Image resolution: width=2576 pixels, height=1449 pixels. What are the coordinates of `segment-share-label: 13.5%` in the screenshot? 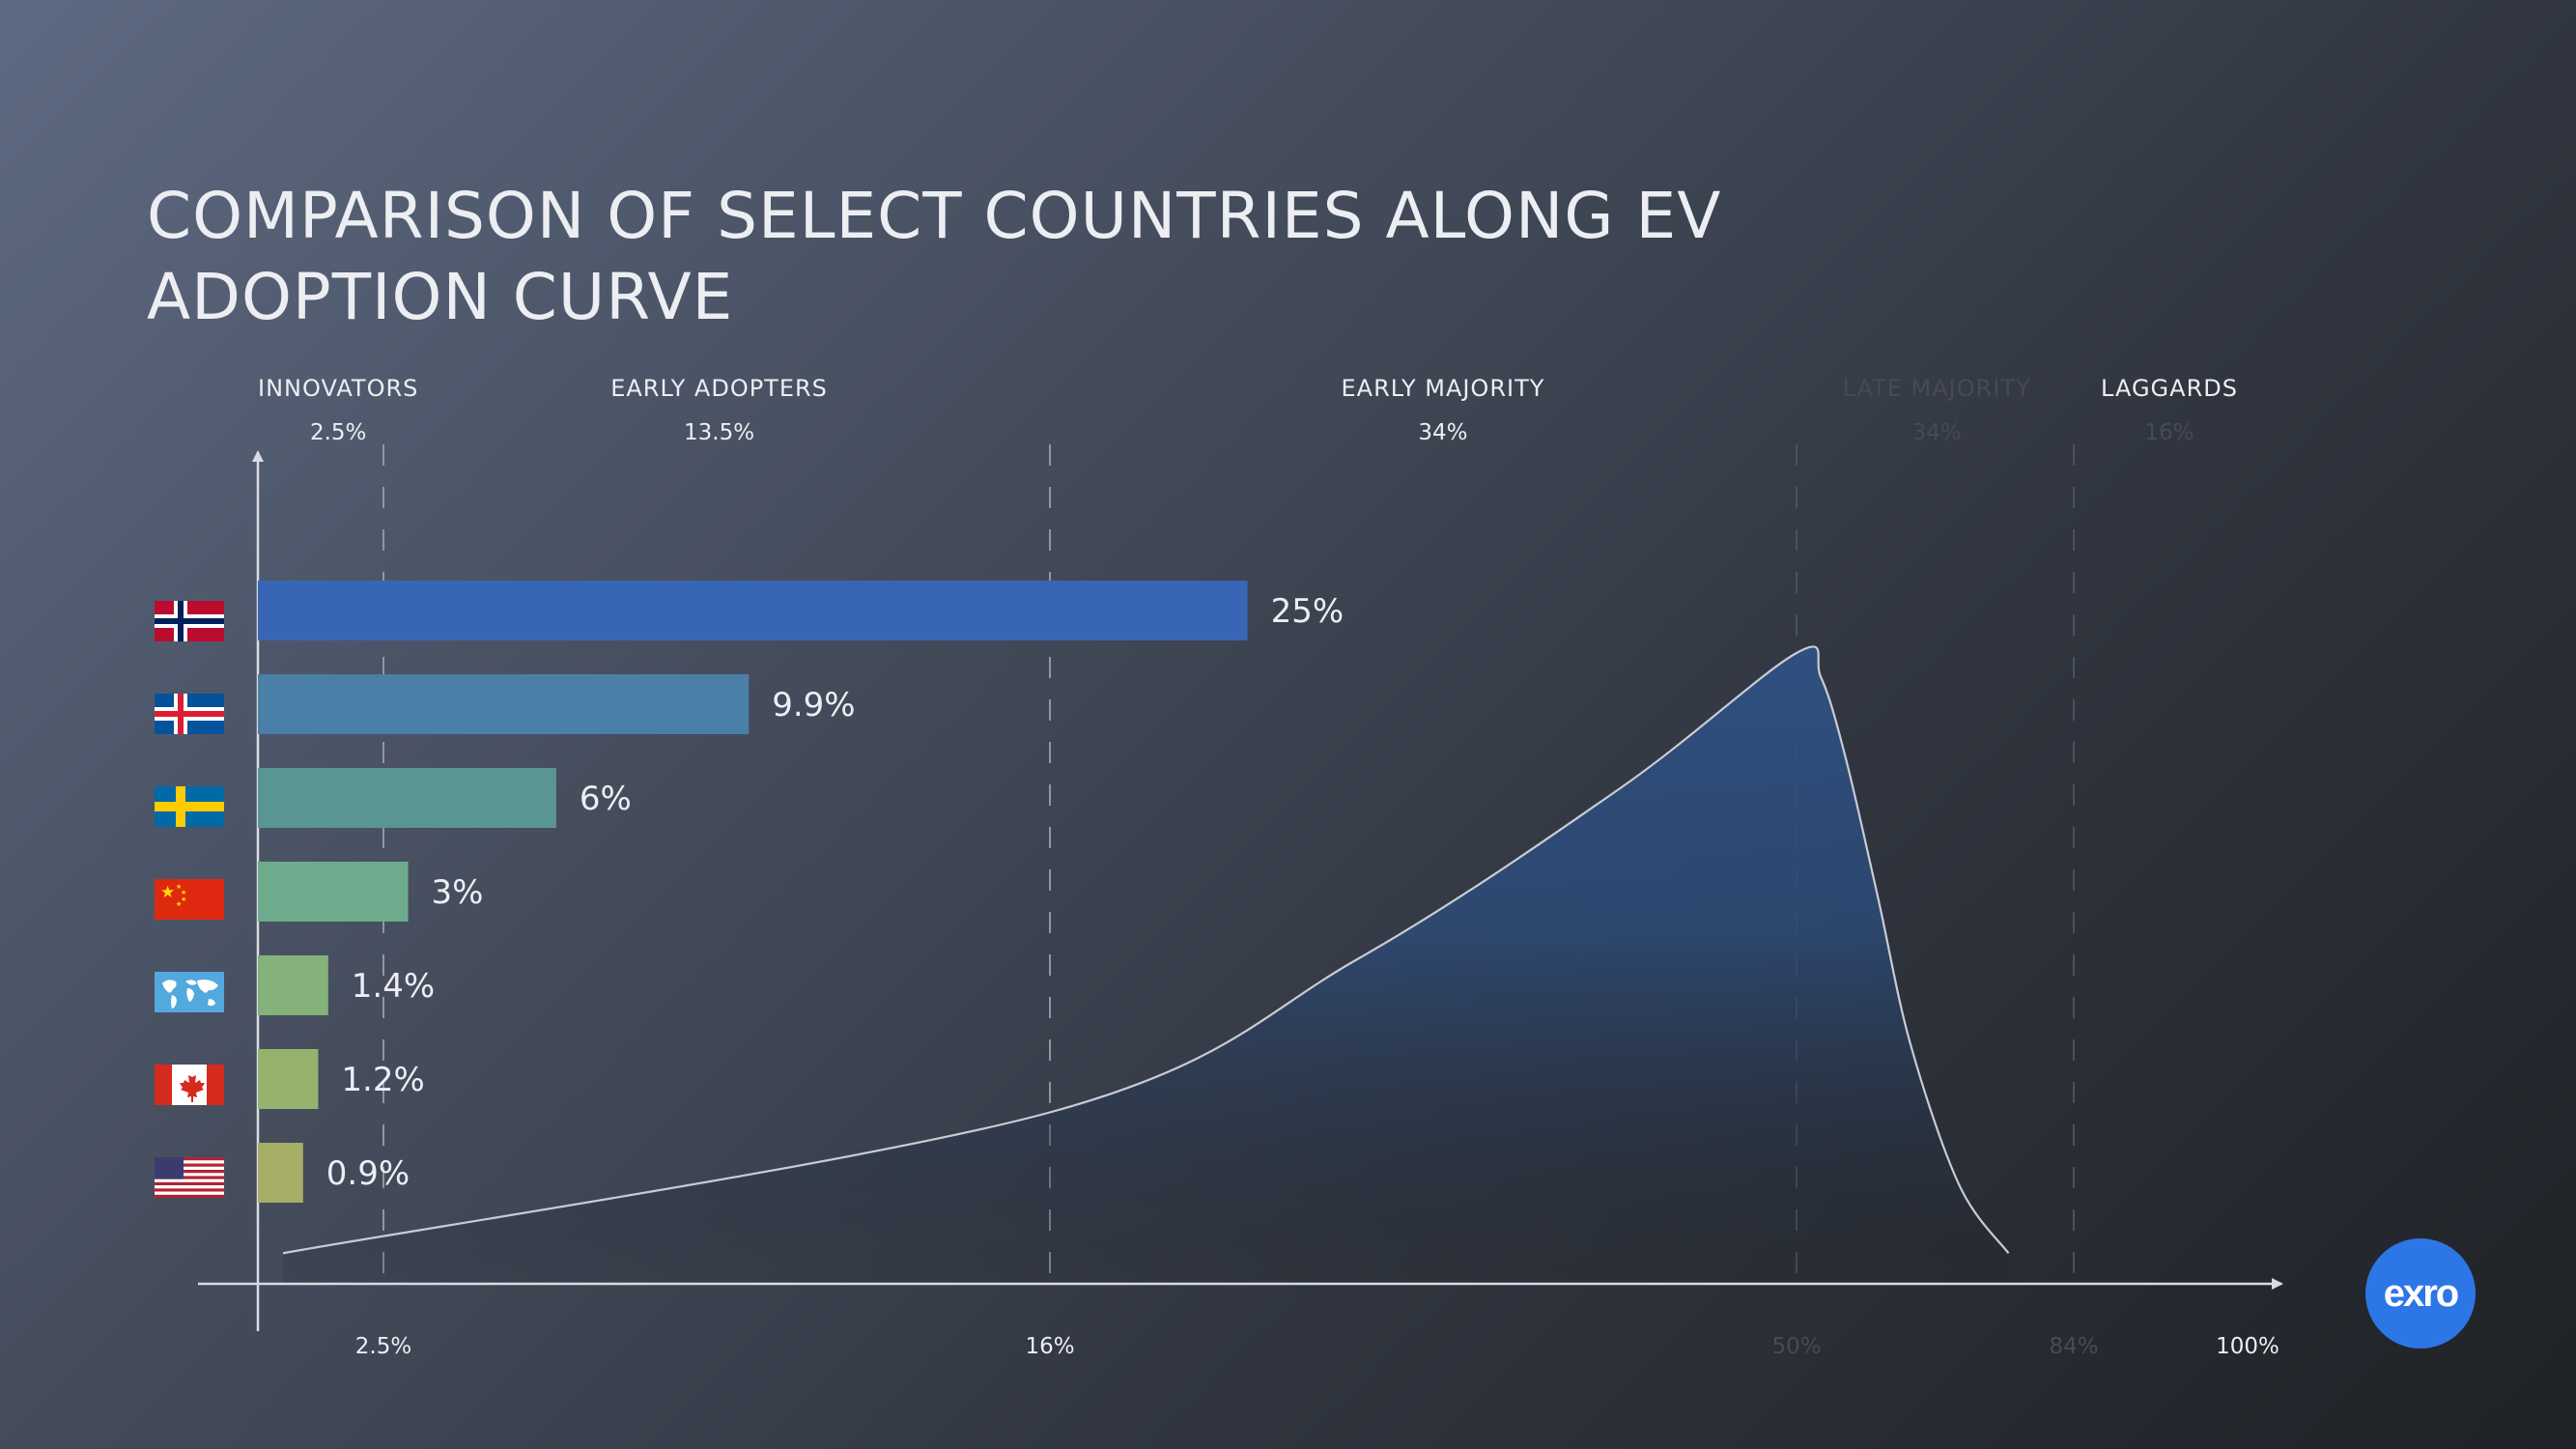 It's located at (719, 432).